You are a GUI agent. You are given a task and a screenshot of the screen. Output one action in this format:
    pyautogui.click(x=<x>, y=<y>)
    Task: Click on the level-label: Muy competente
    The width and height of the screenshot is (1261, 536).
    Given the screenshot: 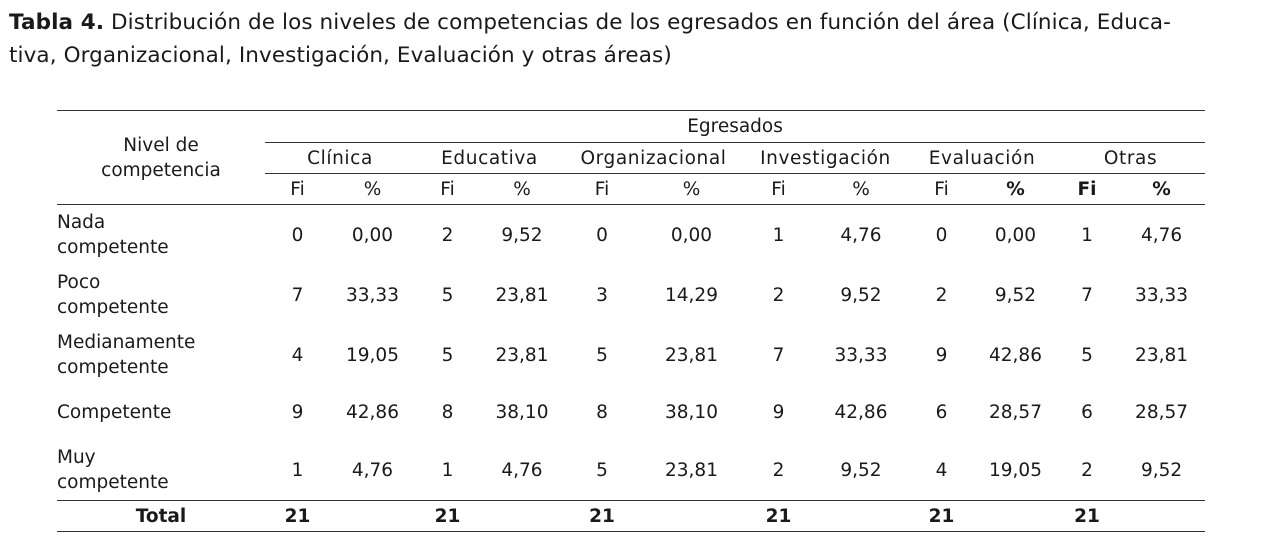 What is the action you would take?
    pyautogui.click(x=161, y=470)
    